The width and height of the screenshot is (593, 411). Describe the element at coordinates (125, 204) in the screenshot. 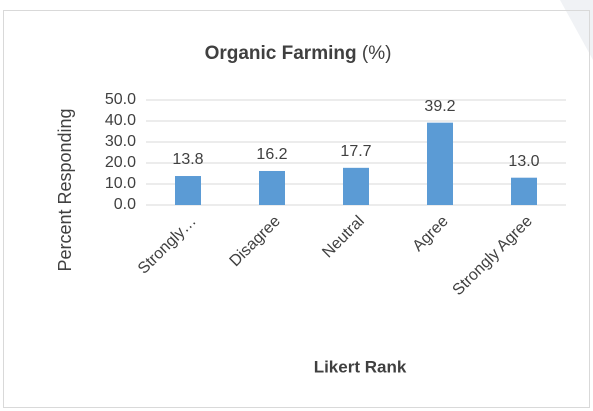

I see `y-tick-label: 0.0` at that location.